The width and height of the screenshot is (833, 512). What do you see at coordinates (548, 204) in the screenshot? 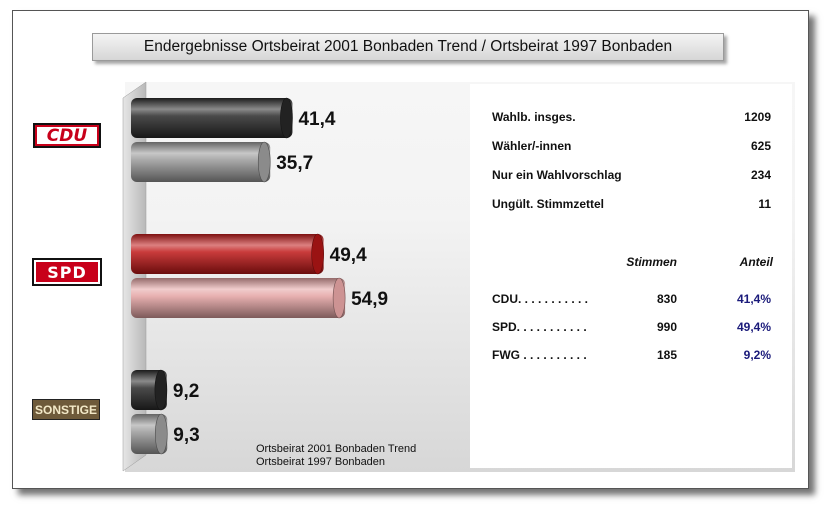
I see `stat-label: Ungült. Stimmzettel` at bounding box center [548, 204].